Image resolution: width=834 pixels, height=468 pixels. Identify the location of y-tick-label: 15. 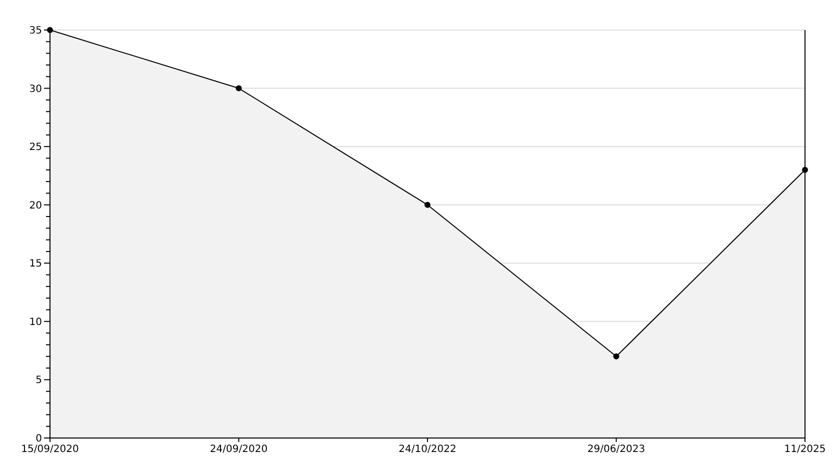
(35, 264).